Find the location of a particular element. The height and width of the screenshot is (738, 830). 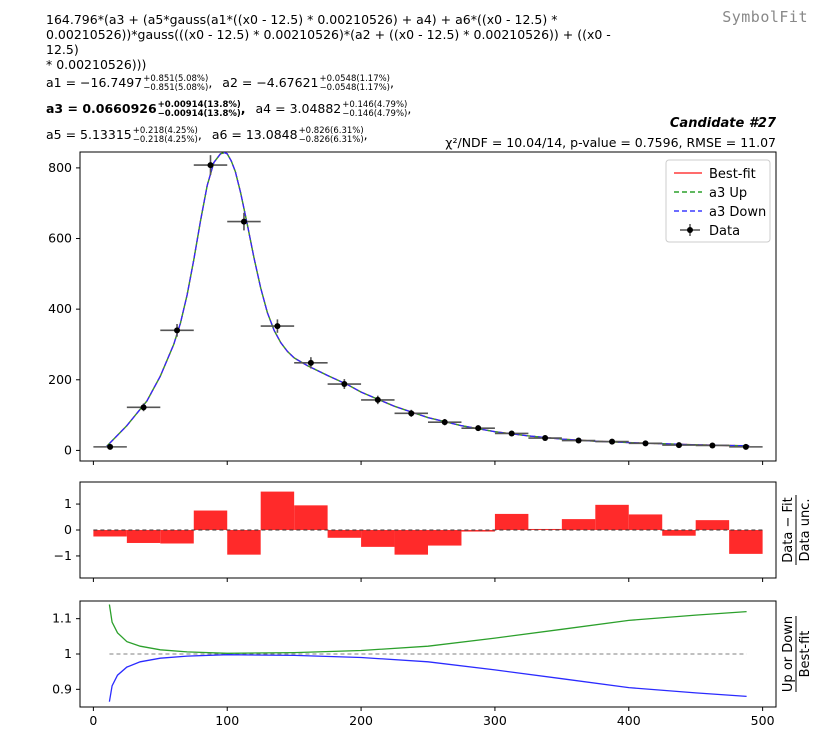

residual-ylabel-denominator: Data unc. is located at coordinates (805, 530).